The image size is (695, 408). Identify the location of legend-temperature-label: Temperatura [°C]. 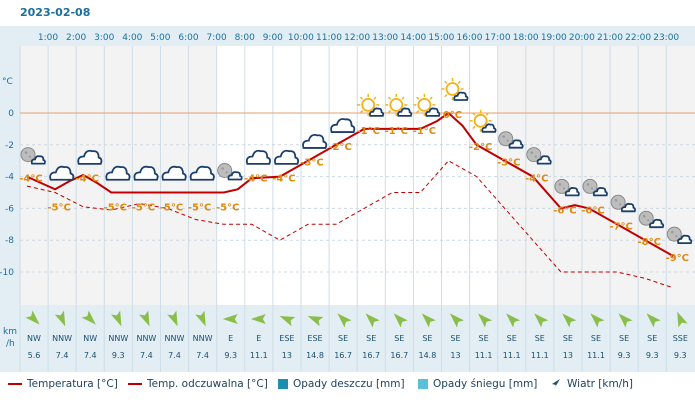
(72, 384).